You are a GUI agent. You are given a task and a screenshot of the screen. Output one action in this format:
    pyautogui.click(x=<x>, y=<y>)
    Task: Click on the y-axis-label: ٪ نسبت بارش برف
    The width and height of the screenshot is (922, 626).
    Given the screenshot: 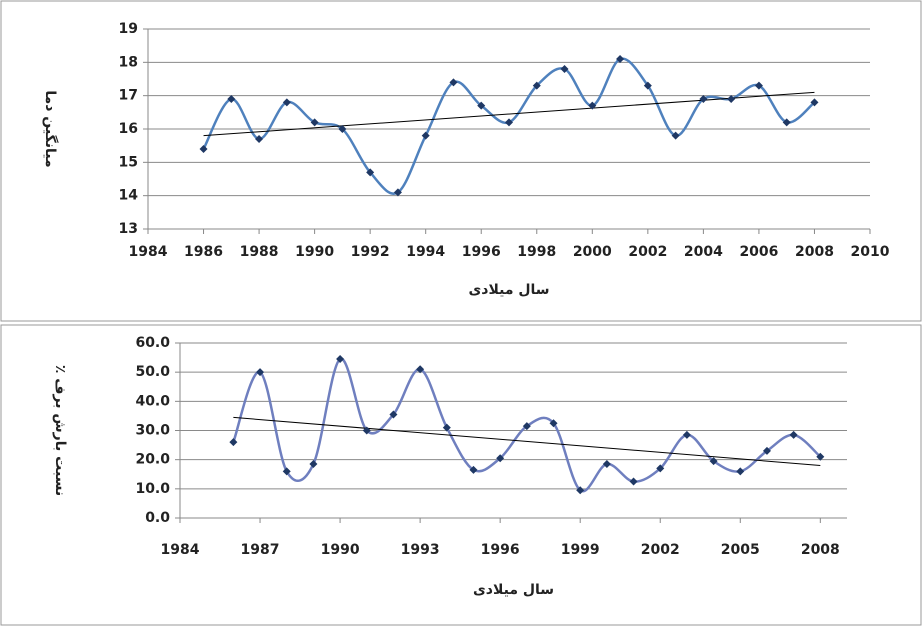 What is the action you would take?
    pyautogui.click(x=60, y=430)
    